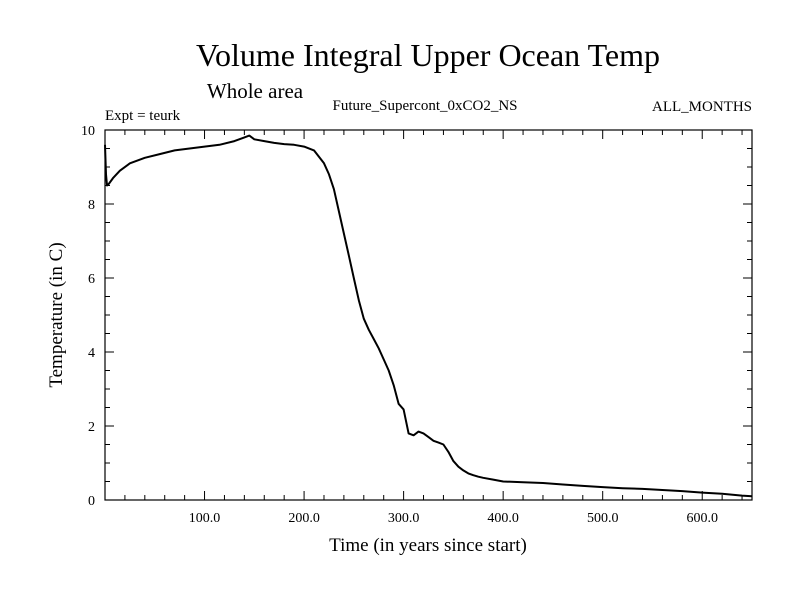 The width and height of the screenshot is (800, 600). I want to click on y-tick-label: 0, so click(91, 501).